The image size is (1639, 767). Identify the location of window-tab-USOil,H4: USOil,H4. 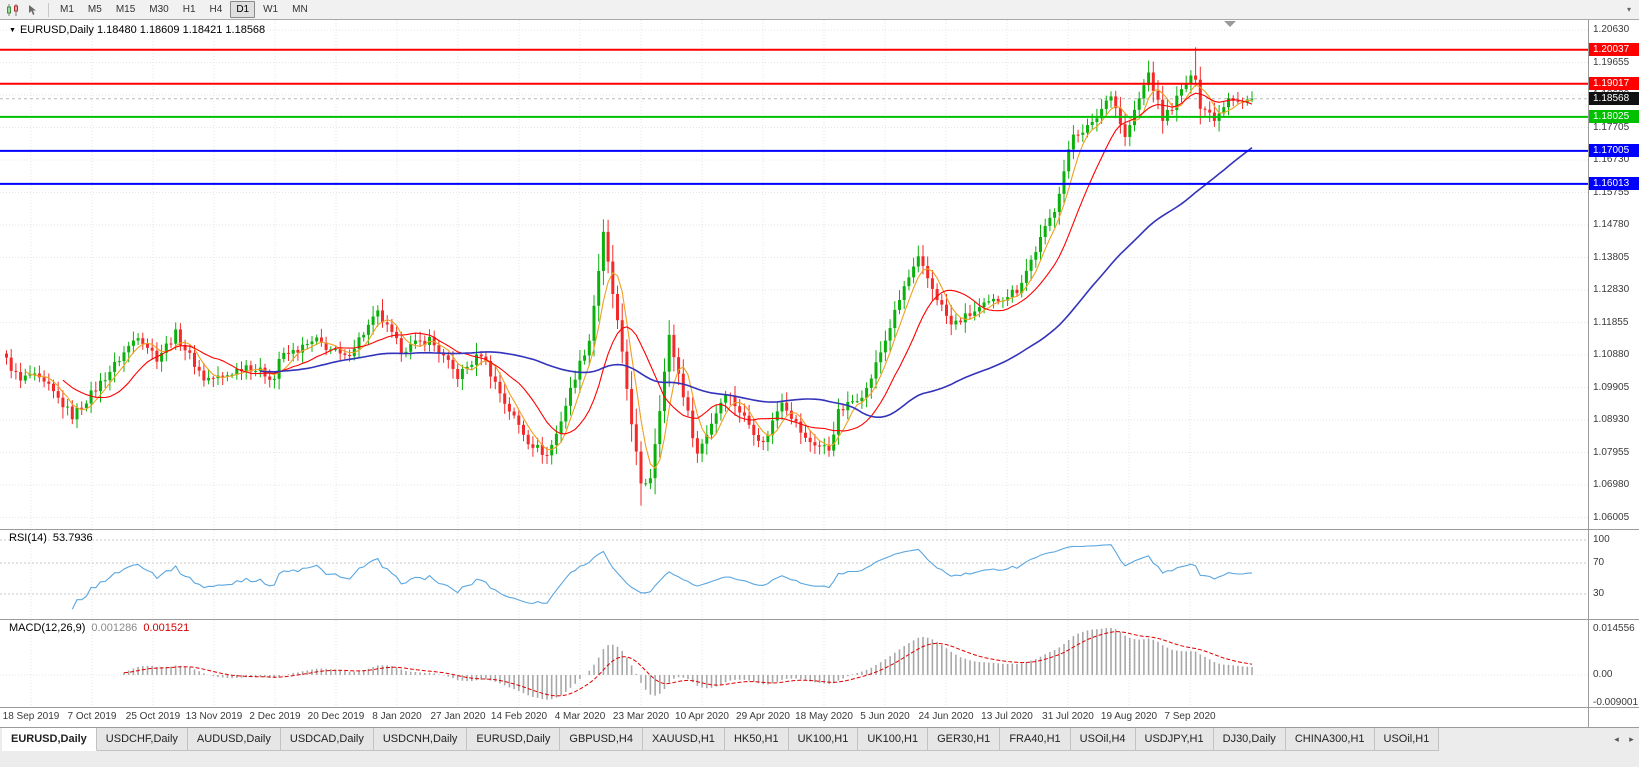
(1103, 739).